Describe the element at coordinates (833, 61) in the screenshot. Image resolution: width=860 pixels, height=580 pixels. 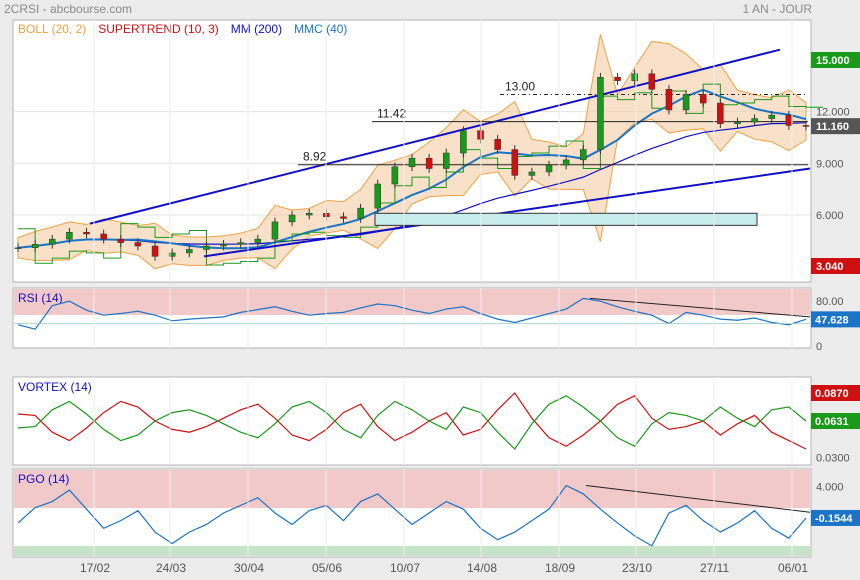
I see `price-tag-0: 15.000` at that location.